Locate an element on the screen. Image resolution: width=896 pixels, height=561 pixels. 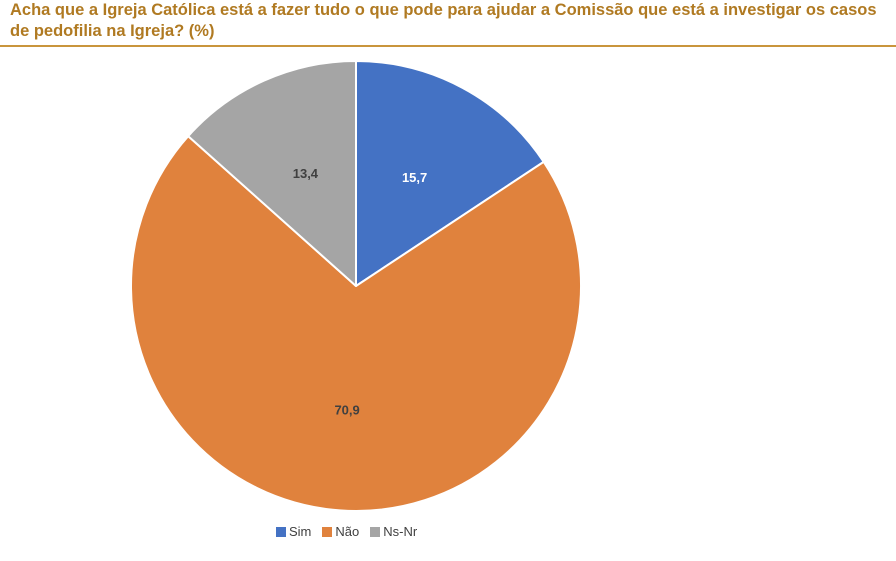
legend-label-nao: Não is located at coordinates (347, 531).